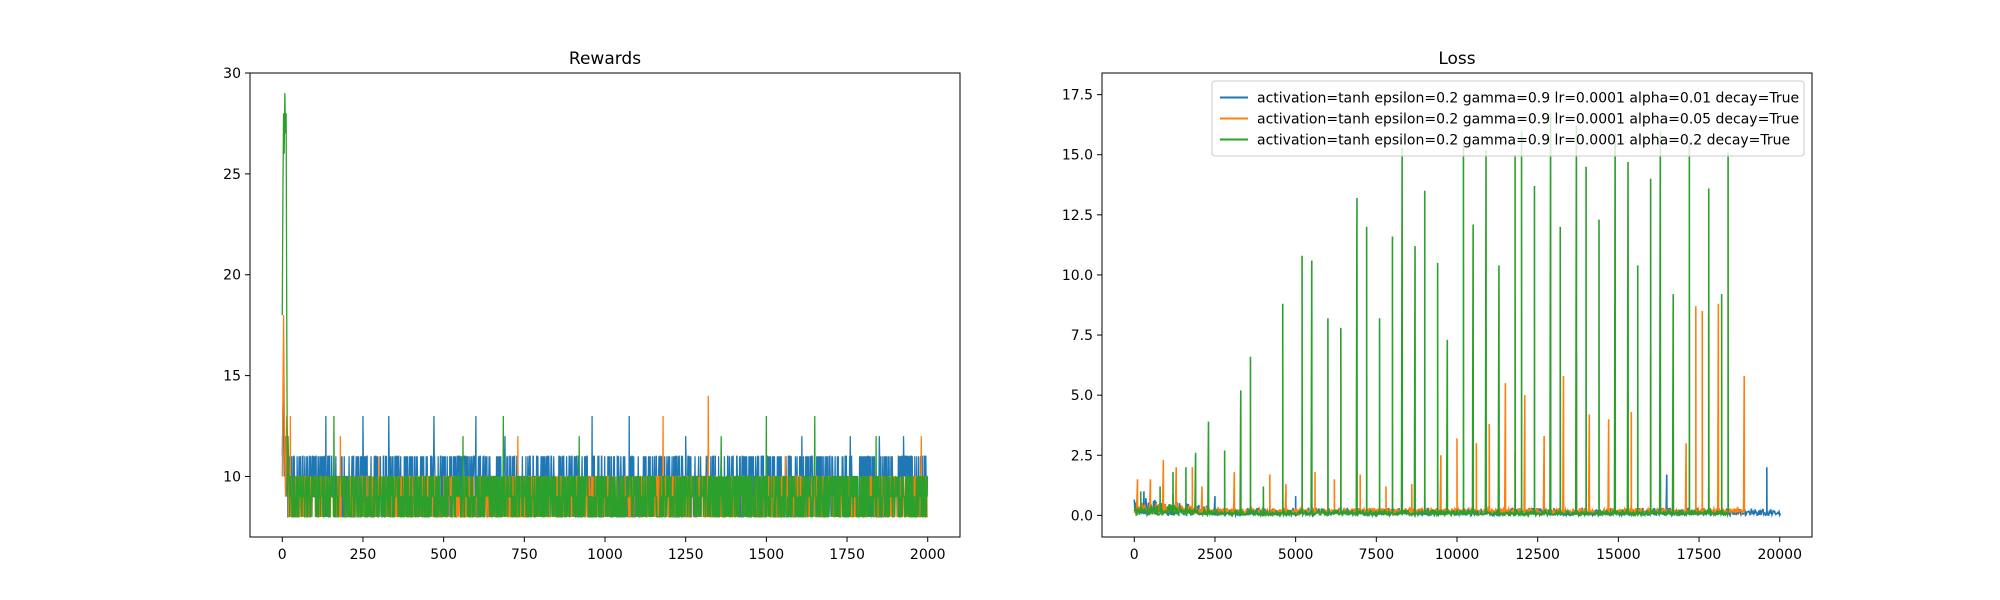 The height and width of the screenshot is (600, 2000). I want to click on loss-x-tick-label: 17500, so click(1699, 555).